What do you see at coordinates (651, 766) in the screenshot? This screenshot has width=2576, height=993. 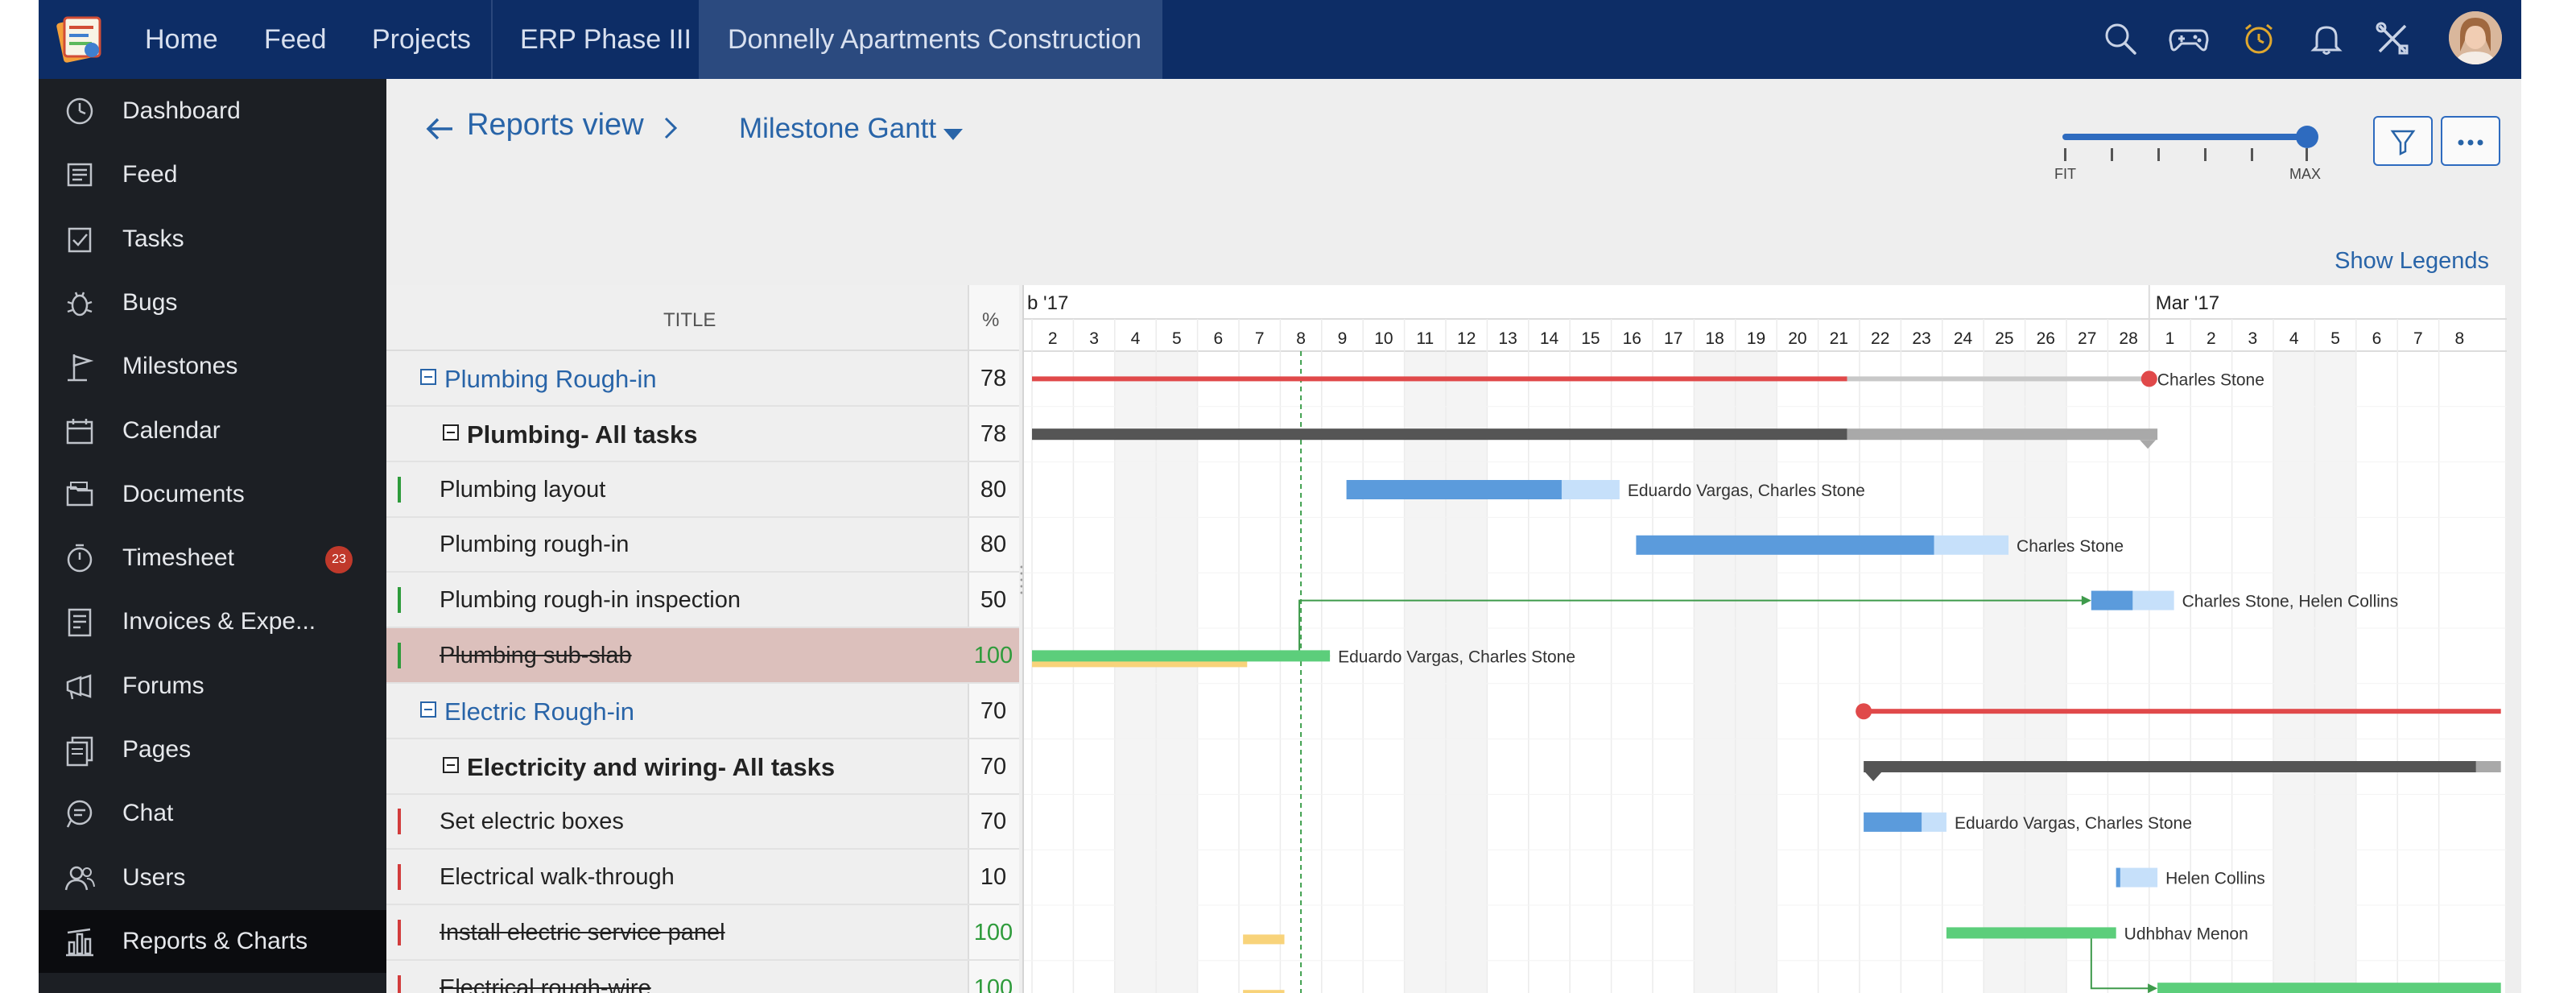 I see `row-title: Electricity and wiring- All tasks` at bounding box center [651, 766].